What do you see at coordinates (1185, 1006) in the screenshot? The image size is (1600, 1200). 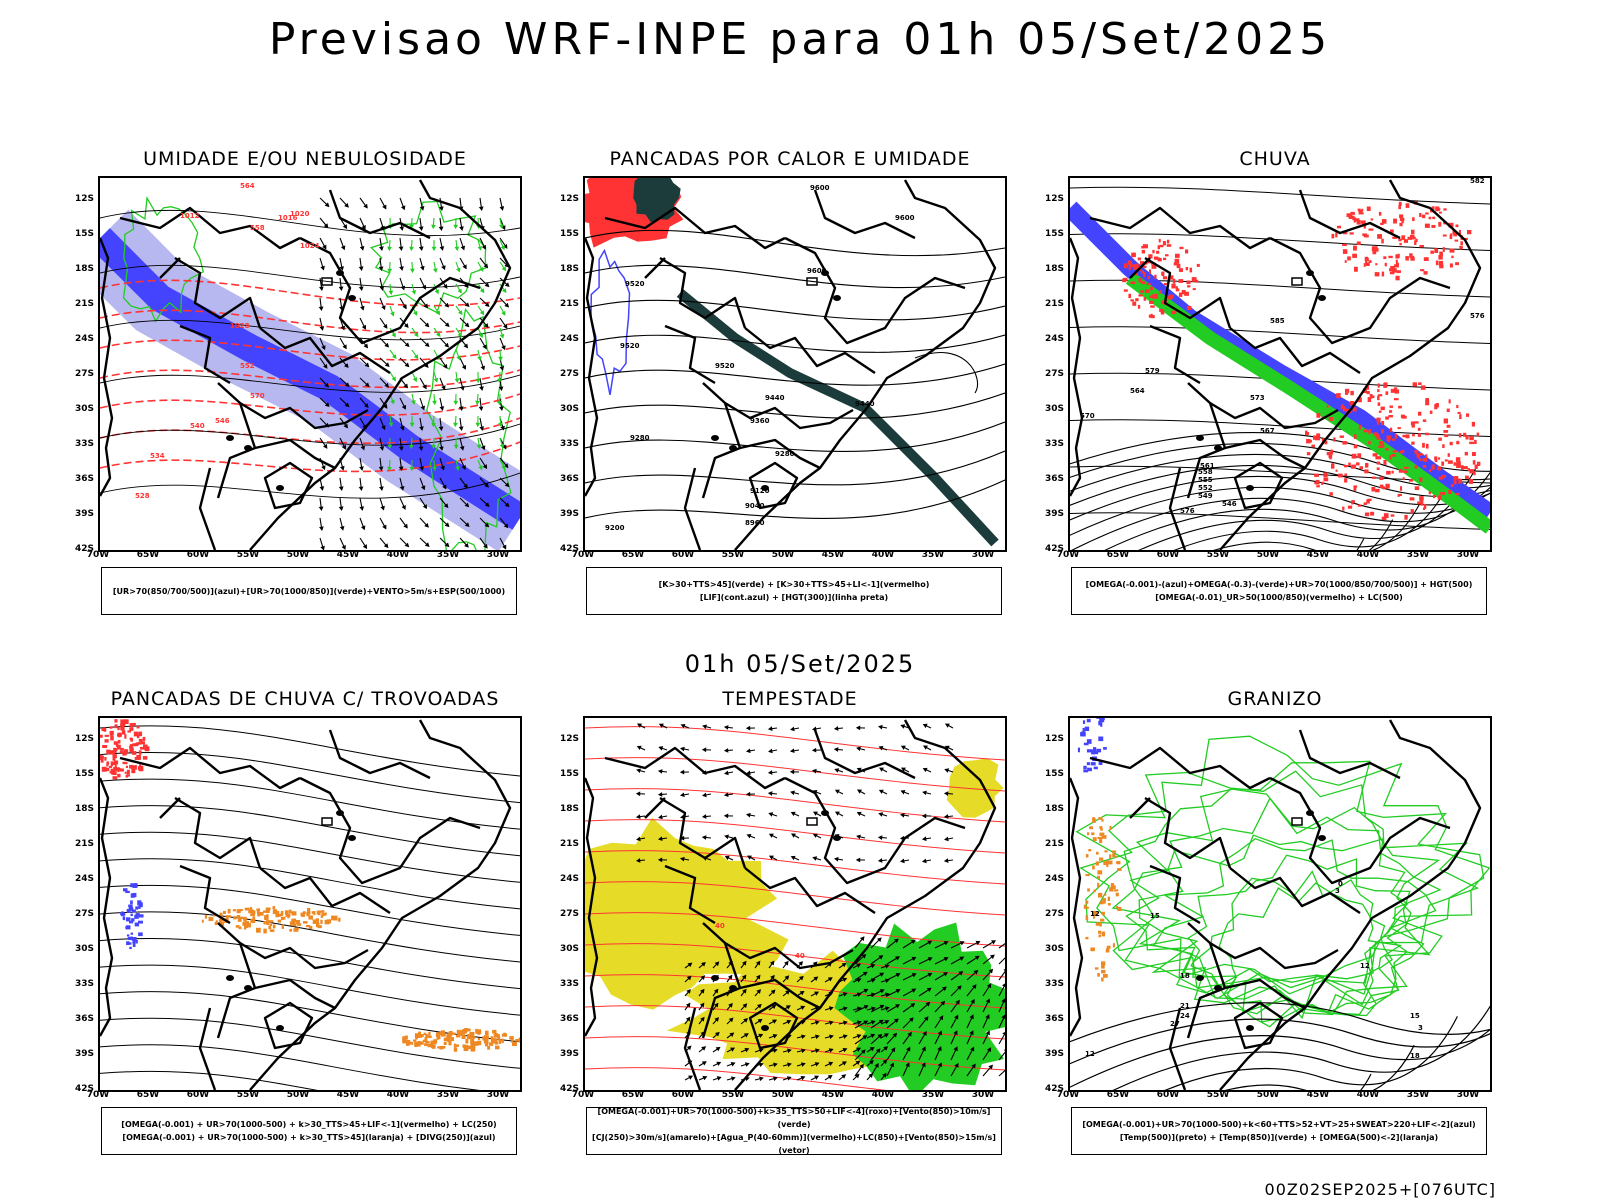 I see `contour-label: 21` at bounding box center [1185, 1006].